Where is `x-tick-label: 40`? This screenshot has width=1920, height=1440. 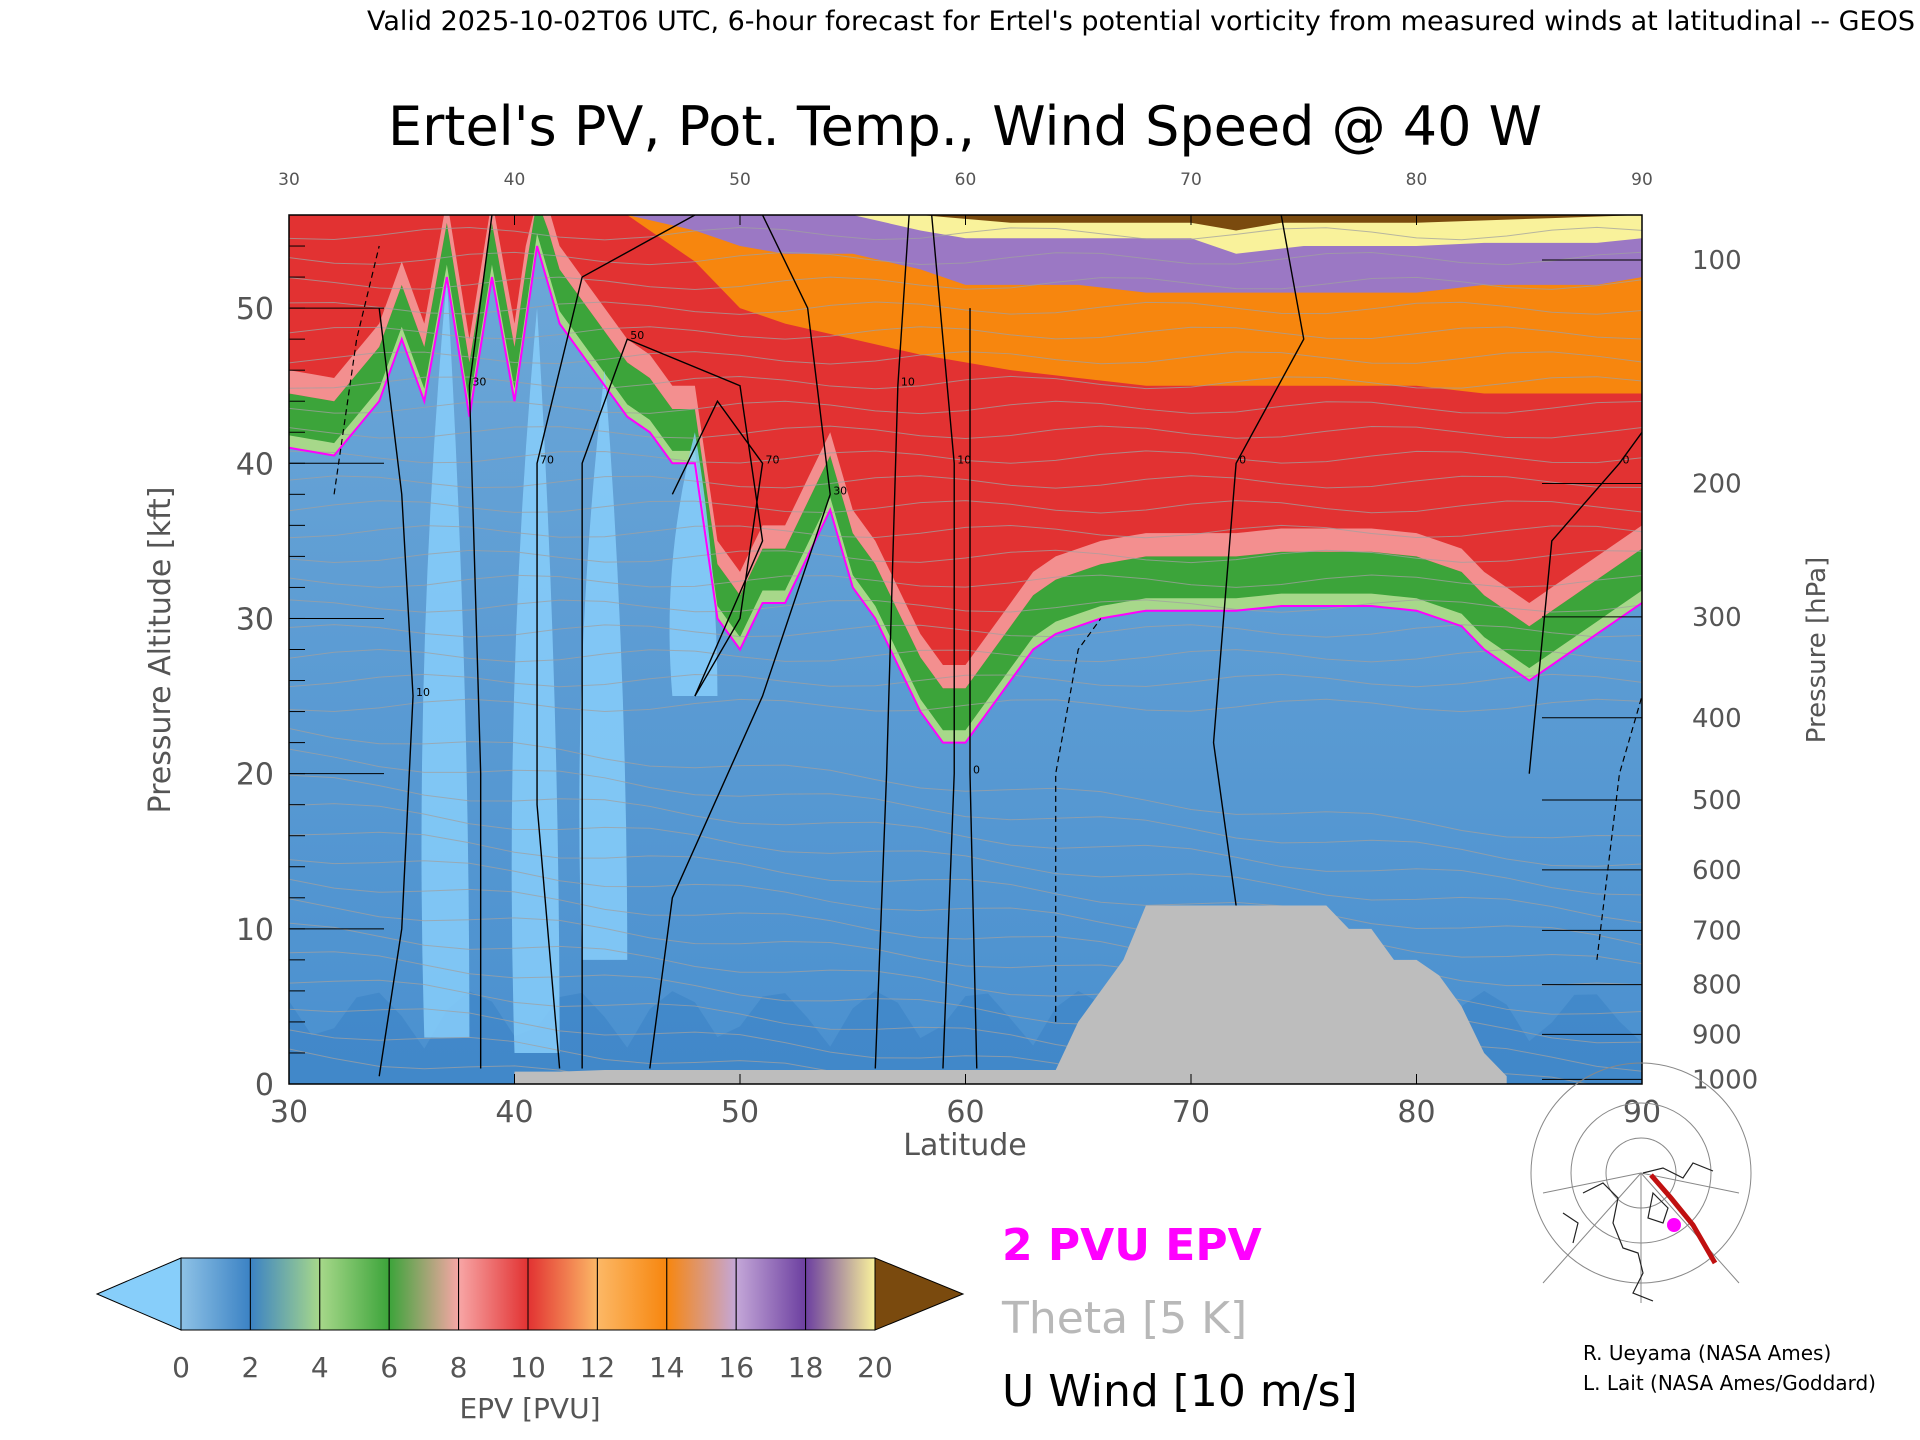
x-tick-label: 40 is located at coordinates (514, 1112).